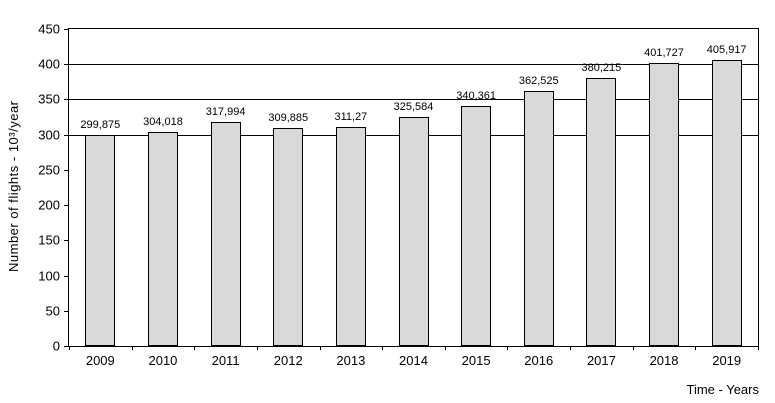 This screenshot has height=403, width=775. What do you see at coordinates (49, 205) in the screenshot?
I see `y-tick-label: 200` at bounding box center [49, 205].